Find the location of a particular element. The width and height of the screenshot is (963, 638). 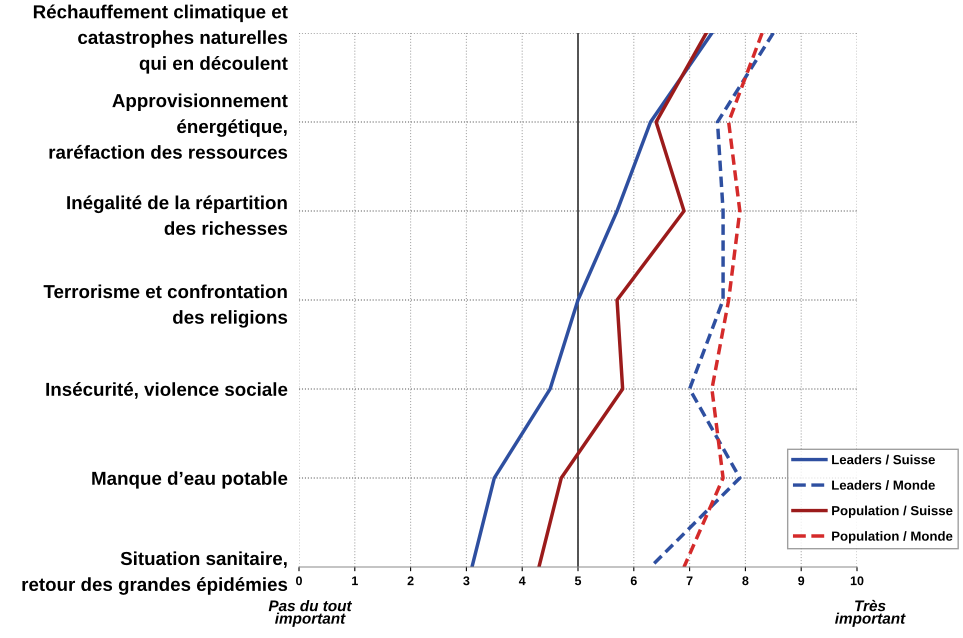

x-tick-label: 6 is located at coordinates (633, 581).